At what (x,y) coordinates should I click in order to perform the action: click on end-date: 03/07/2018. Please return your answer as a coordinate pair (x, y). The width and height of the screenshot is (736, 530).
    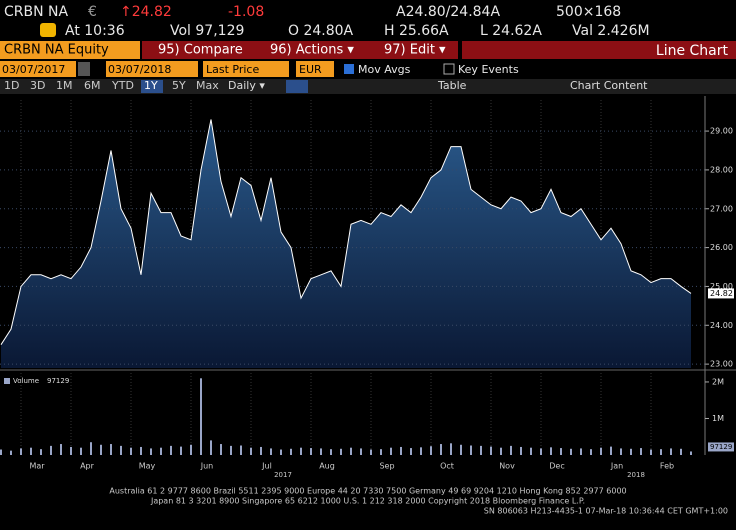
    Looking at the image, I should click on (139, 69).